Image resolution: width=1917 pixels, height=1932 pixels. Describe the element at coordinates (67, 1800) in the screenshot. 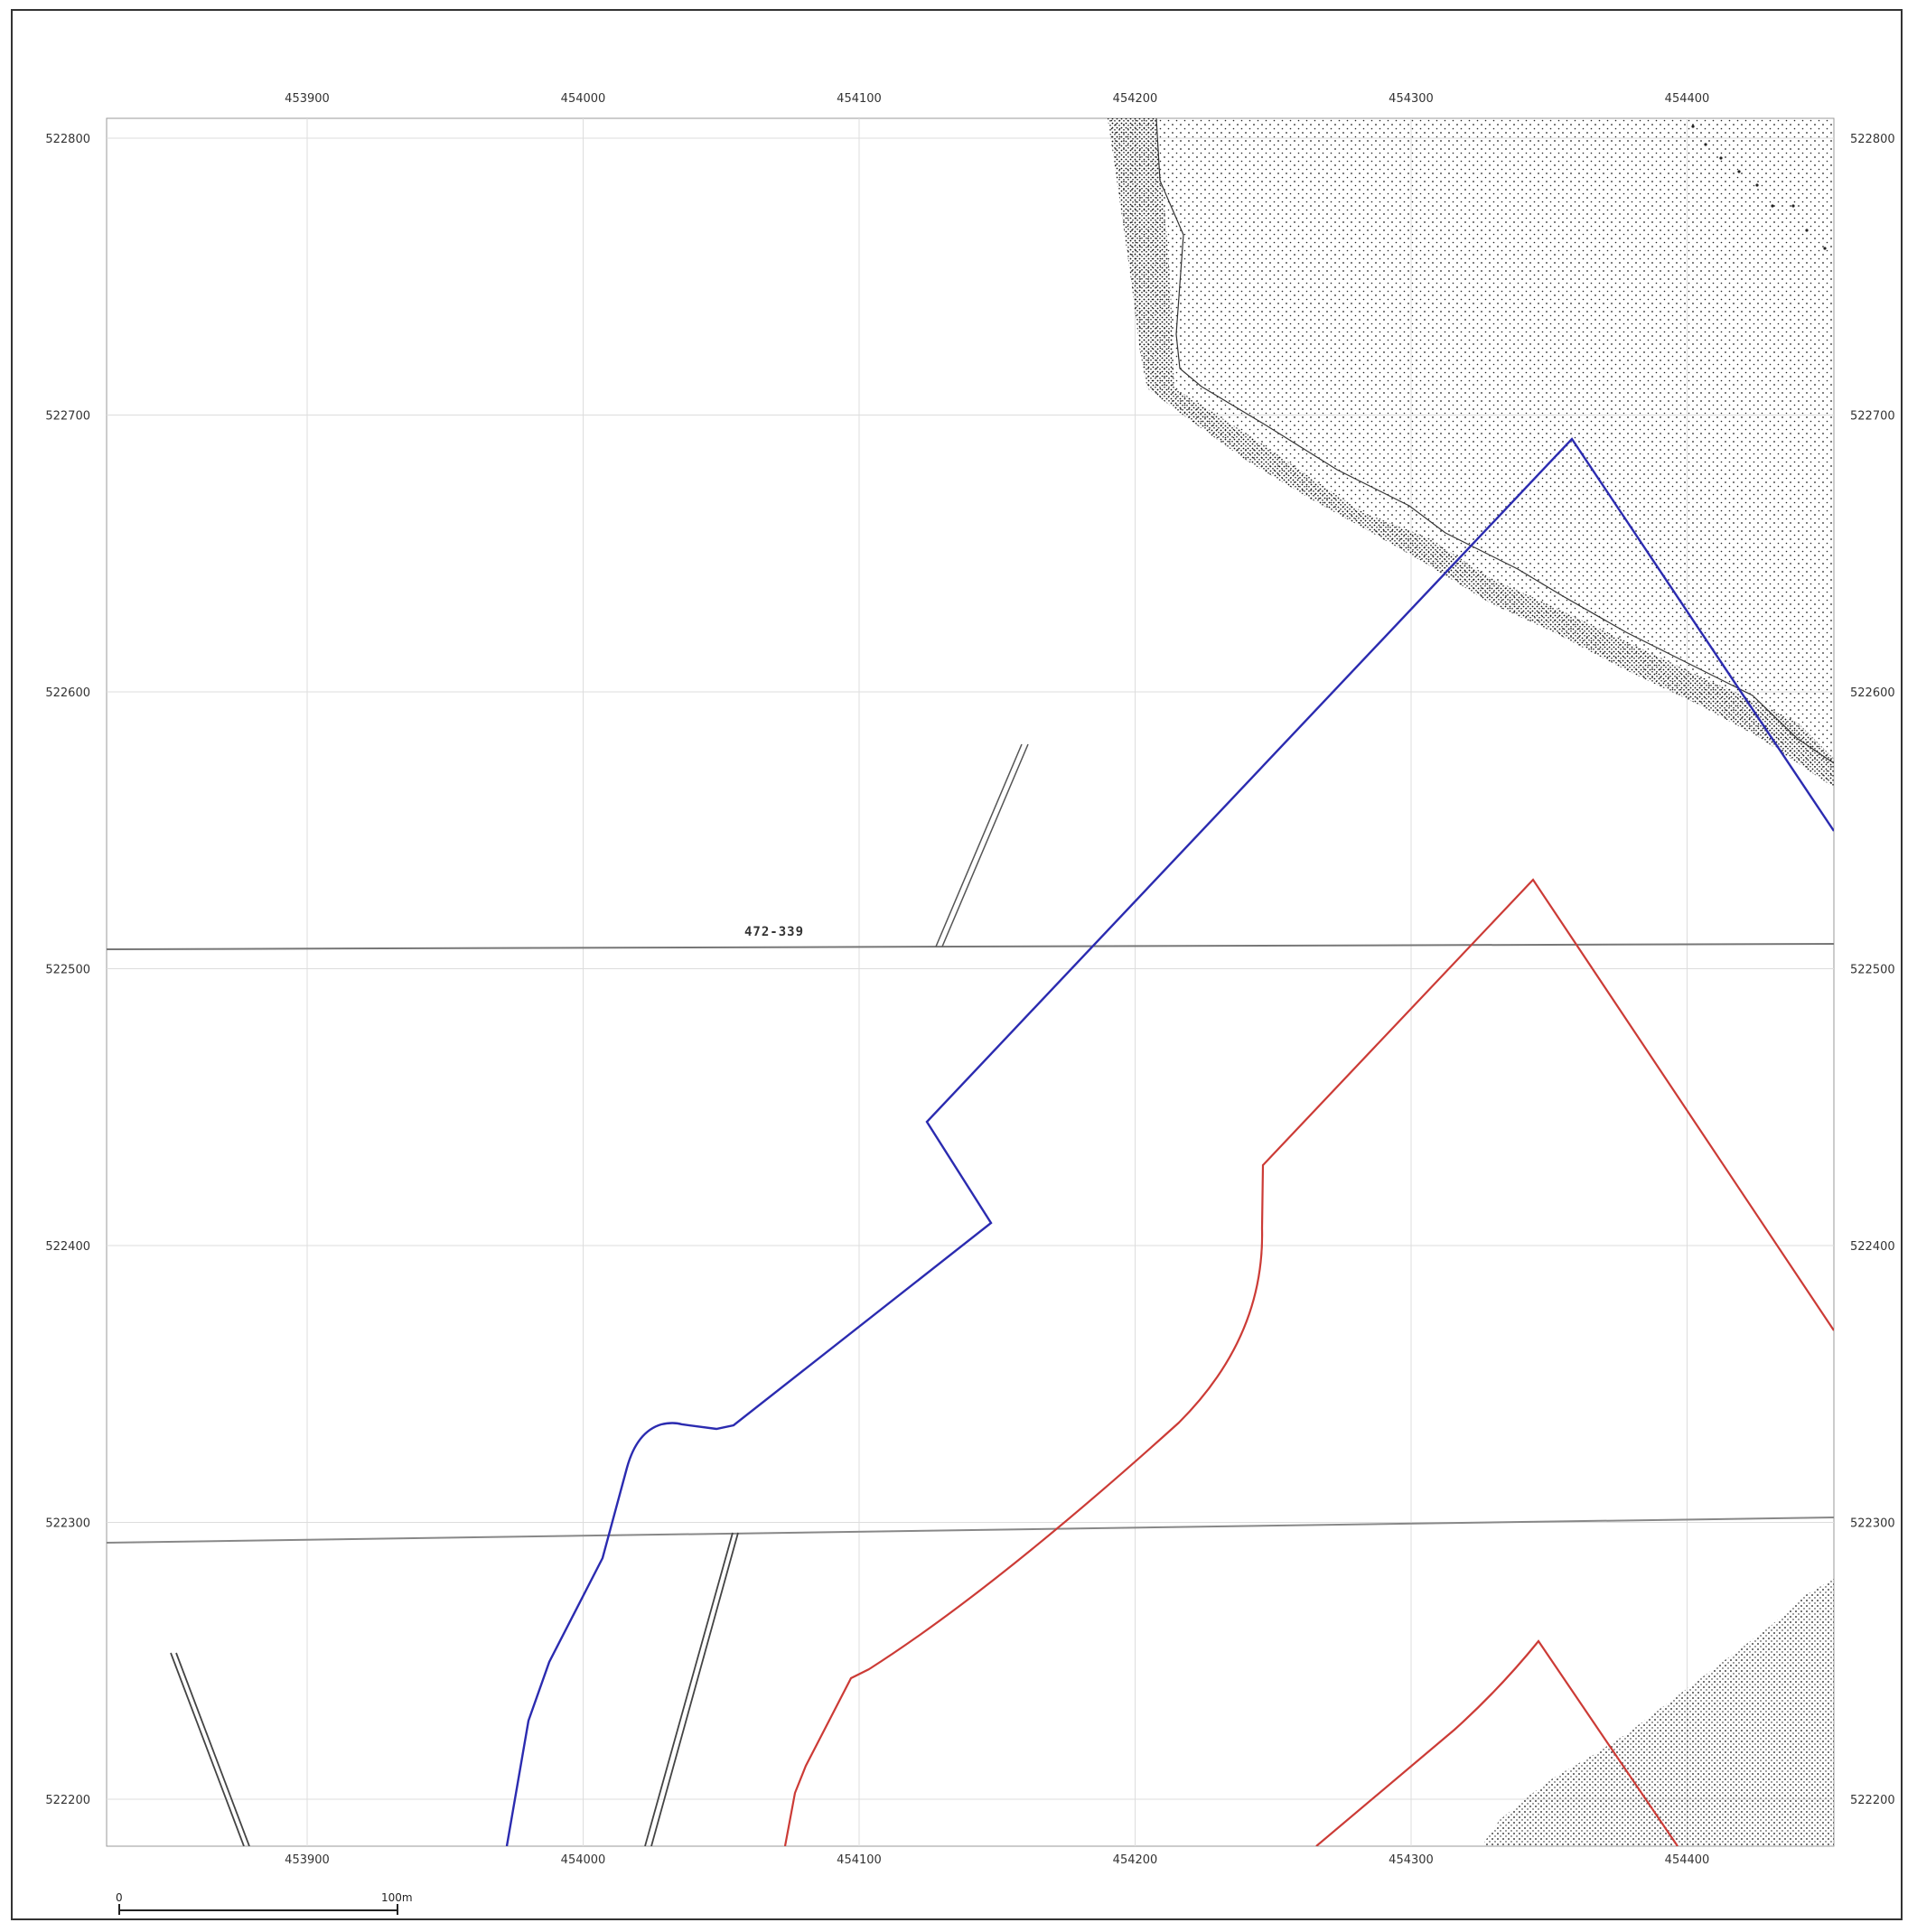

I see `y-tick-label-left: 522200` at that location.